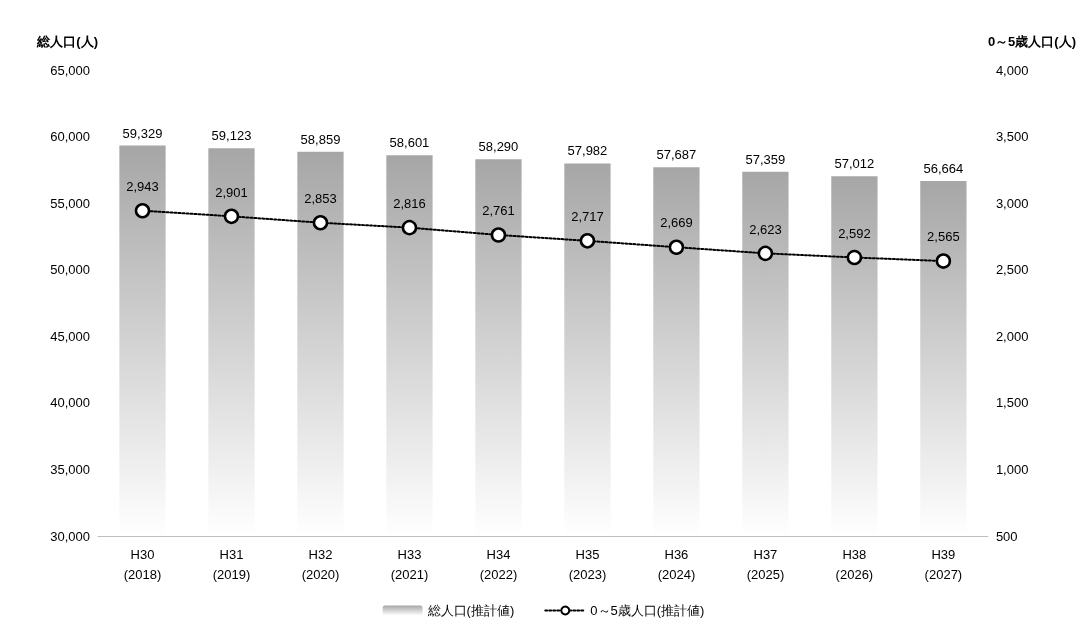 Image resolution: width=1087 pixels, height=632 pixels. I want to click on data-label: 59,123, so click(231, 136).